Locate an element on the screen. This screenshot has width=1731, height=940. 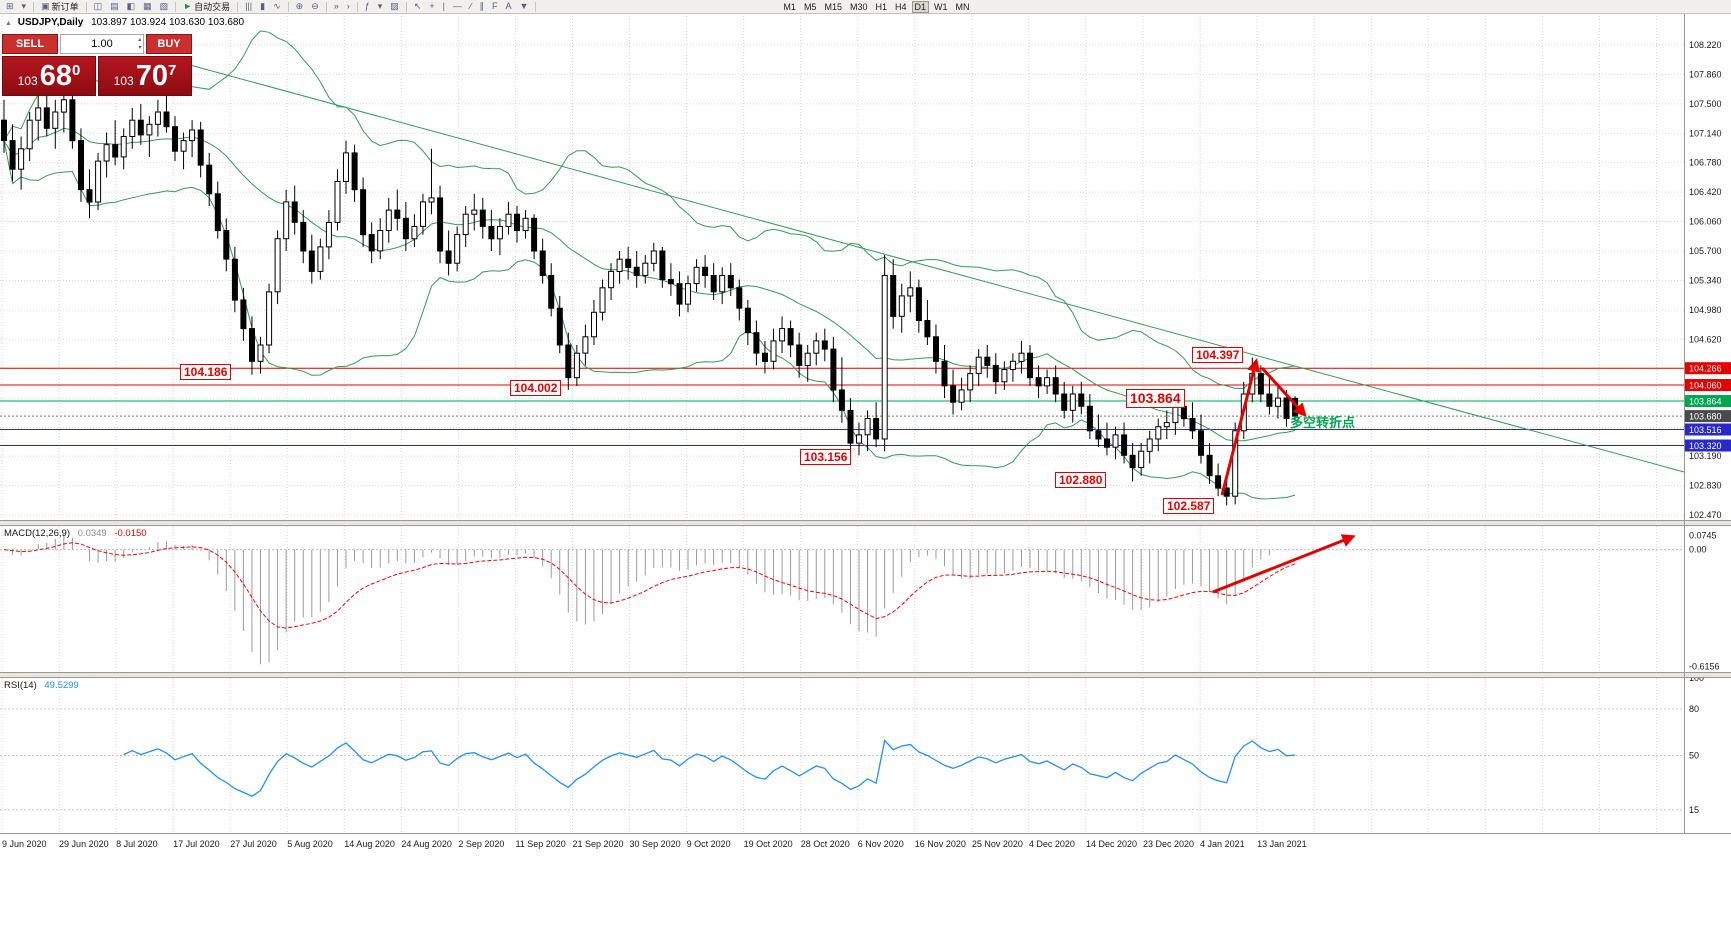
spinner-up-icon: ▴ is located at coordinates (139, 40).